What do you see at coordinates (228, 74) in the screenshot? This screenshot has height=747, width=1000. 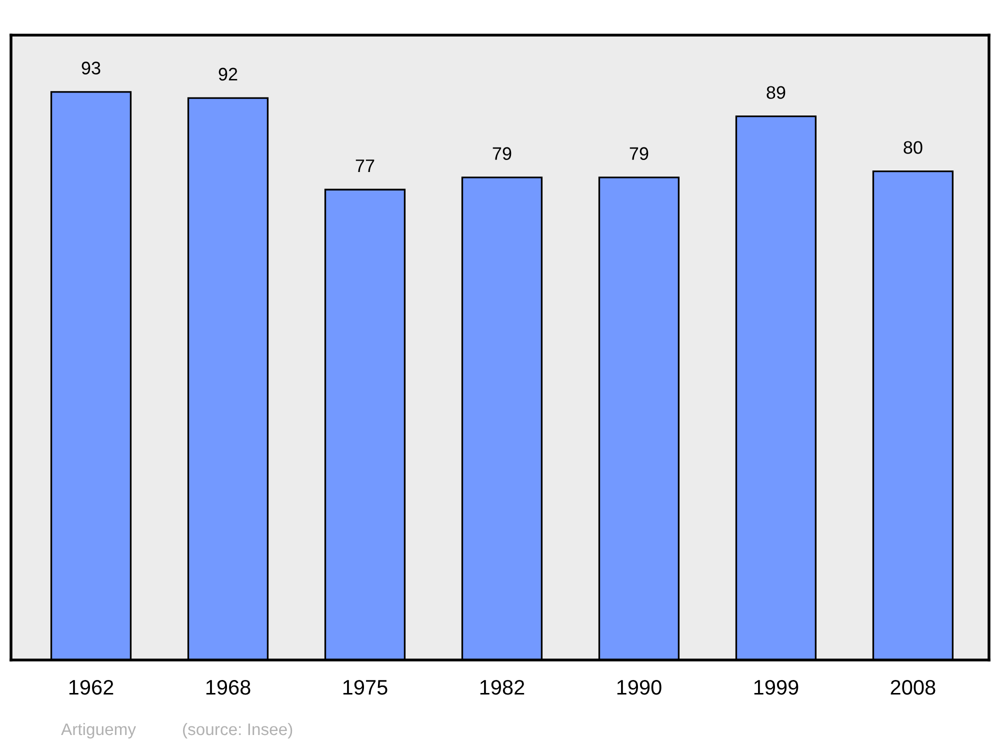 I see `data-label: 92` at bounding box center [228, 74].